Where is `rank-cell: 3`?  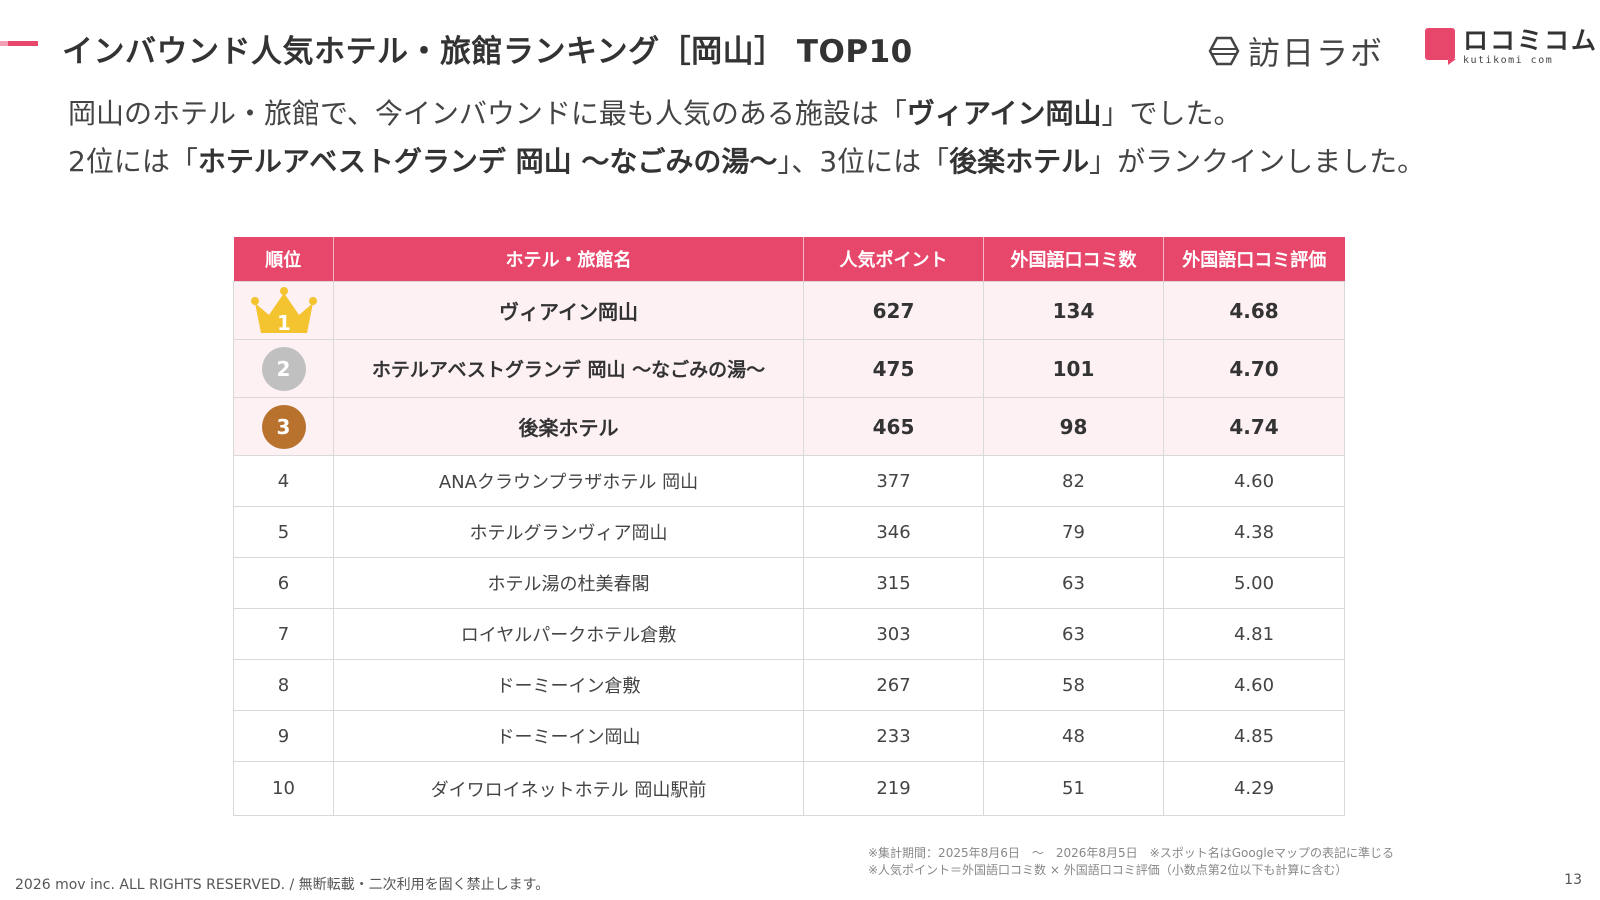
rank-cell: 3 is located at coordinates (283, 426).